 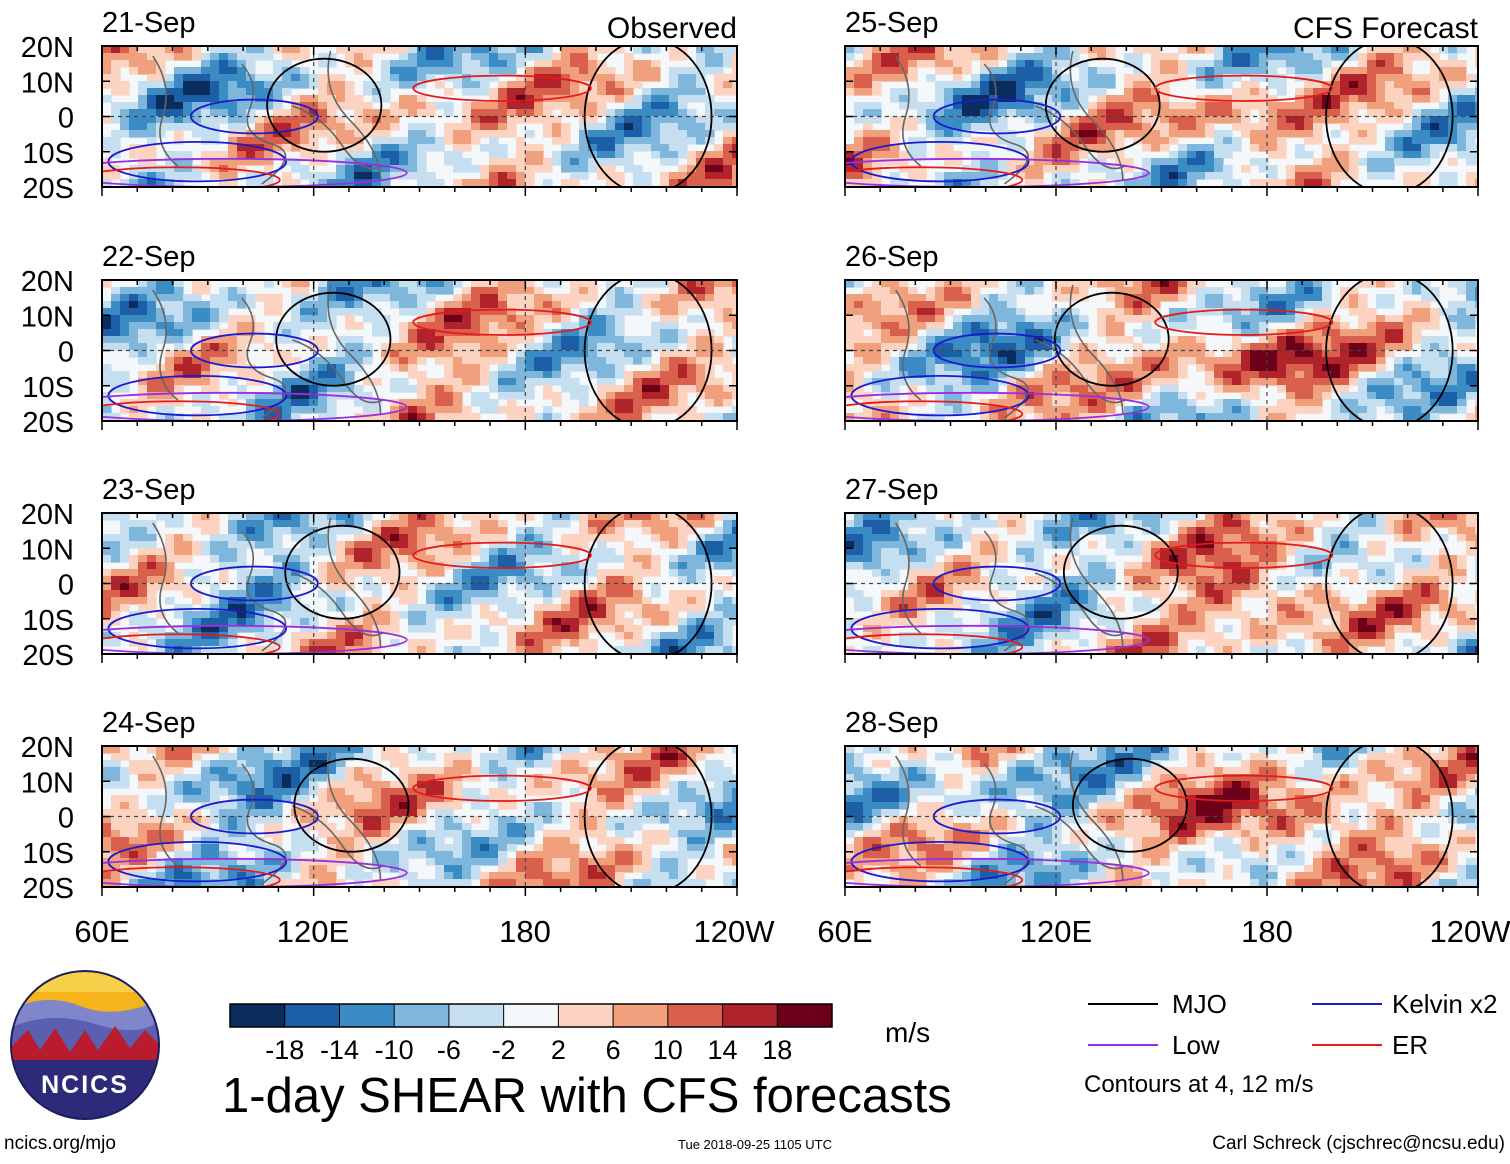 I want to click on column-label-observed: Observed, so click(x=672, y=28).